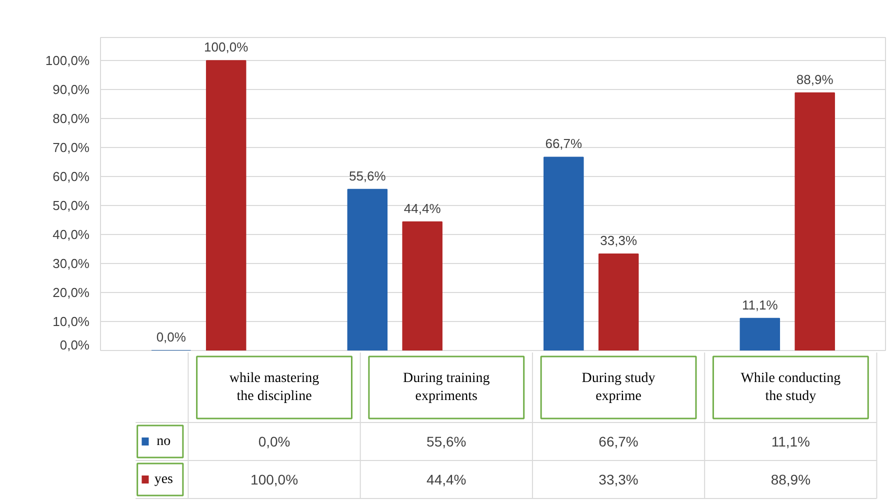 The image size is (895, 502). Describe the element at coordinates (815, 79) in the screenshot. I see `text: 88,9%` at that location.